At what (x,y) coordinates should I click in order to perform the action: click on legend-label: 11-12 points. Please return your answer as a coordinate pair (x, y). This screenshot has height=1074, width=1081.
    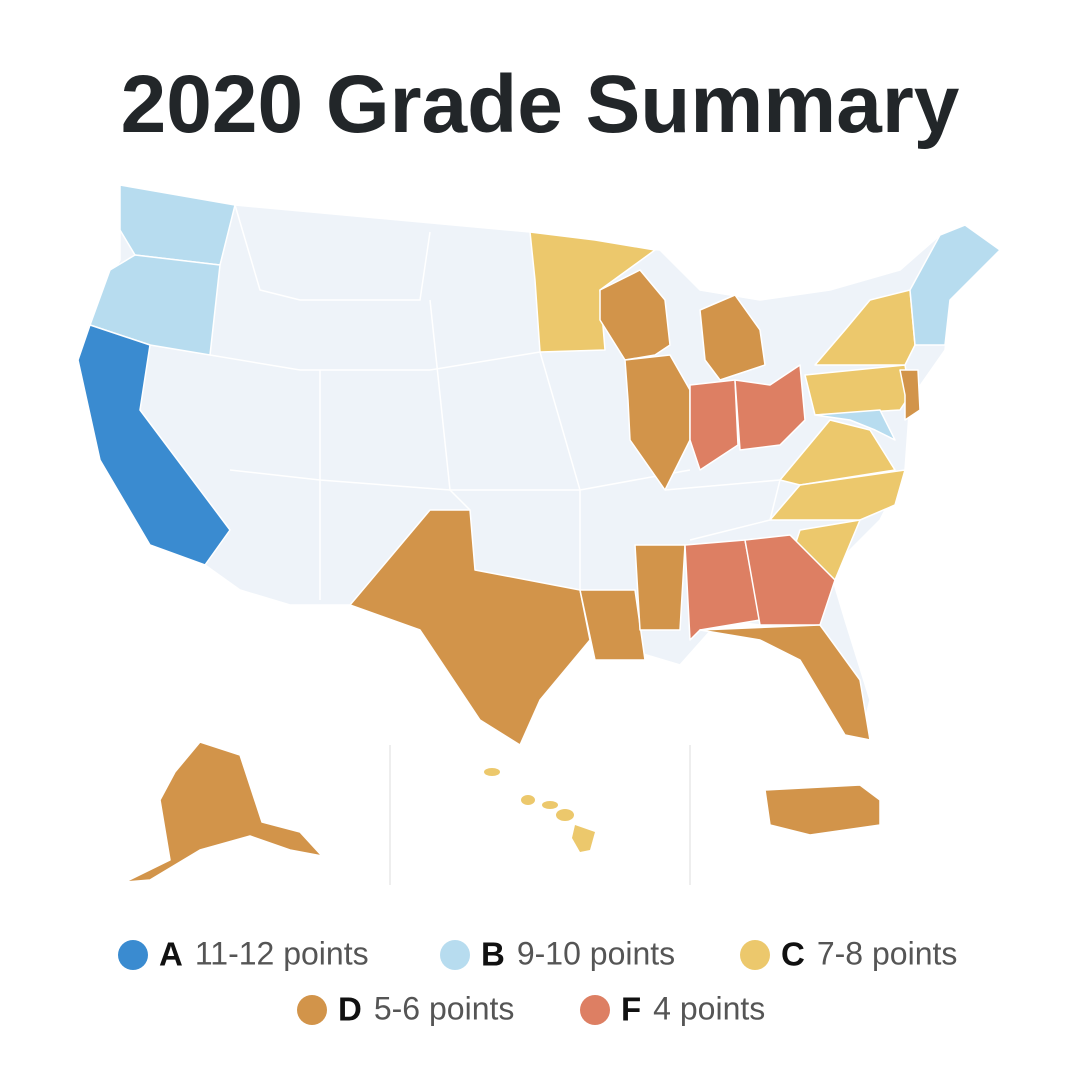
    Looking at the image, I should click on (282, 953).